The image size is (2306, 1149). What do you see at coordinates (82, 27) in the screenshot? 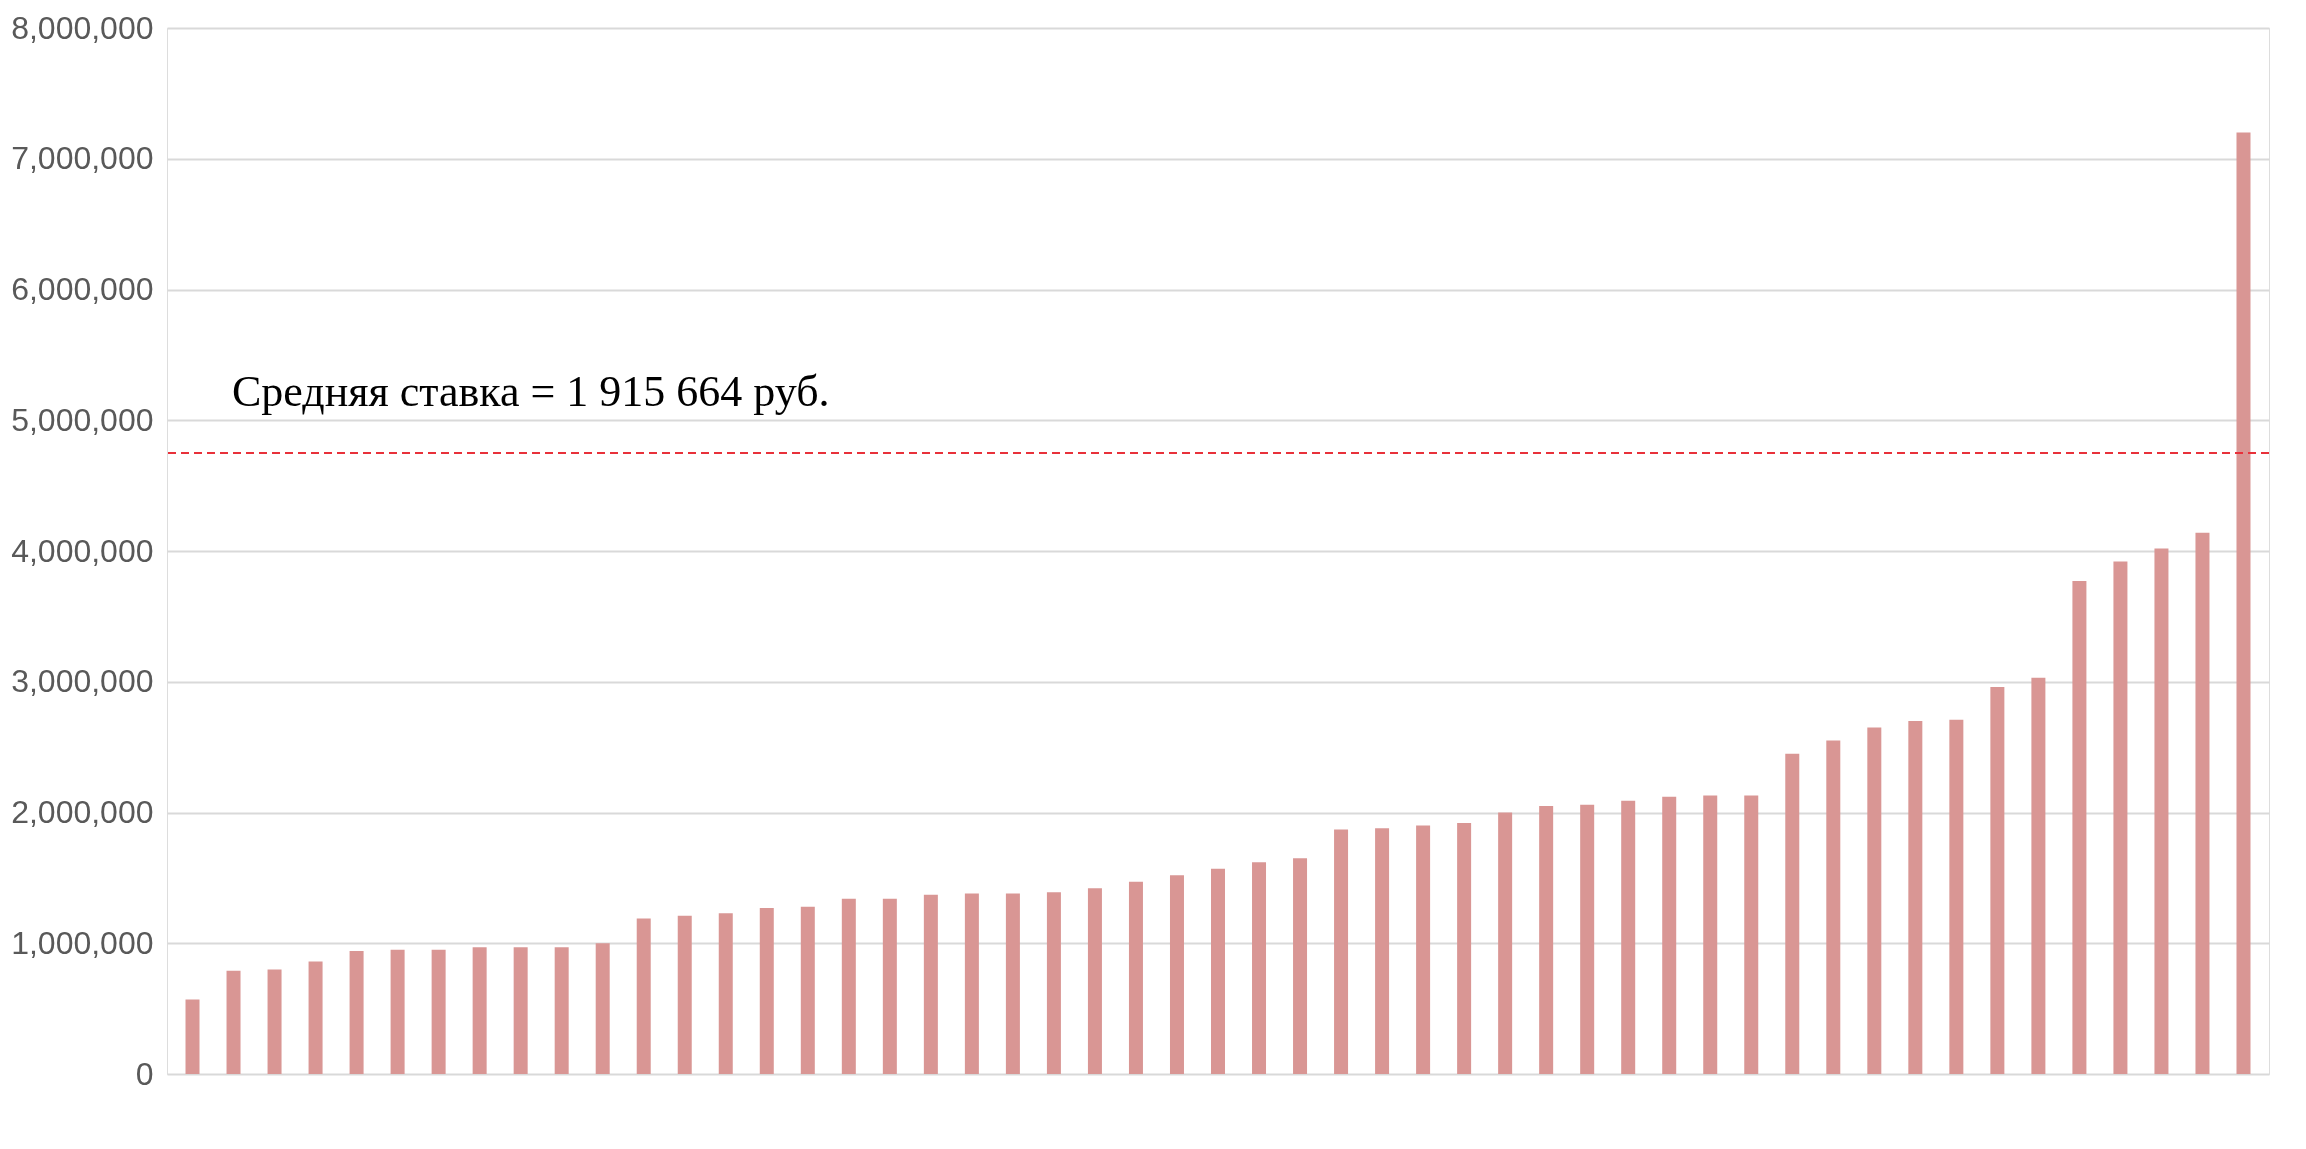
I see `y-tick-label: 8,000,000` at bounding box center [82, 27].